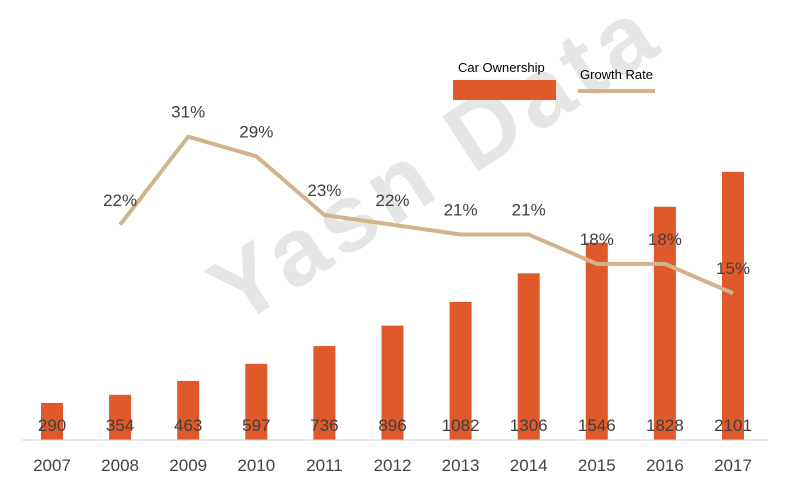 The width and height of the screenshot is (789, 485). Describe the element at coordinates (529, 425) in the screenshot. I see `bar-label-2014: 1306` at that location.